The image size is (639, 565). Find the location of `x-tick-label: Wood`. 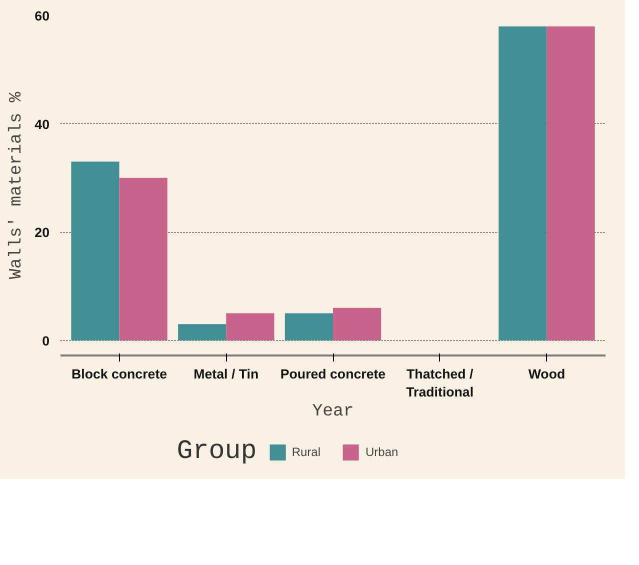

x-tick-label: Wood is located at coordinates (547, 374).